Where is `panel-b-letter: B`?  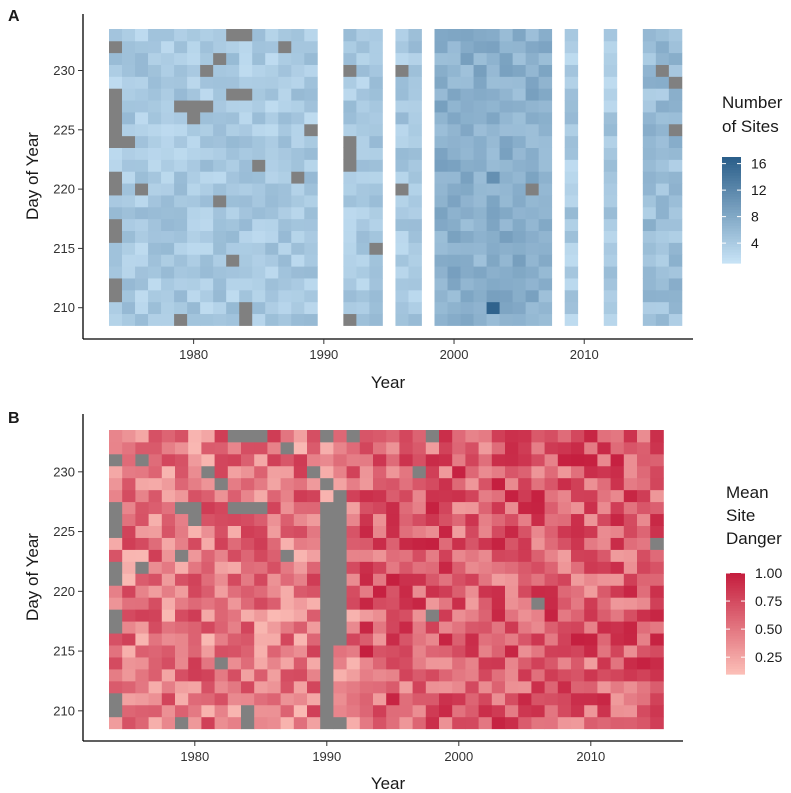 panel-b-letter: B is located at coordinates (14, 418).